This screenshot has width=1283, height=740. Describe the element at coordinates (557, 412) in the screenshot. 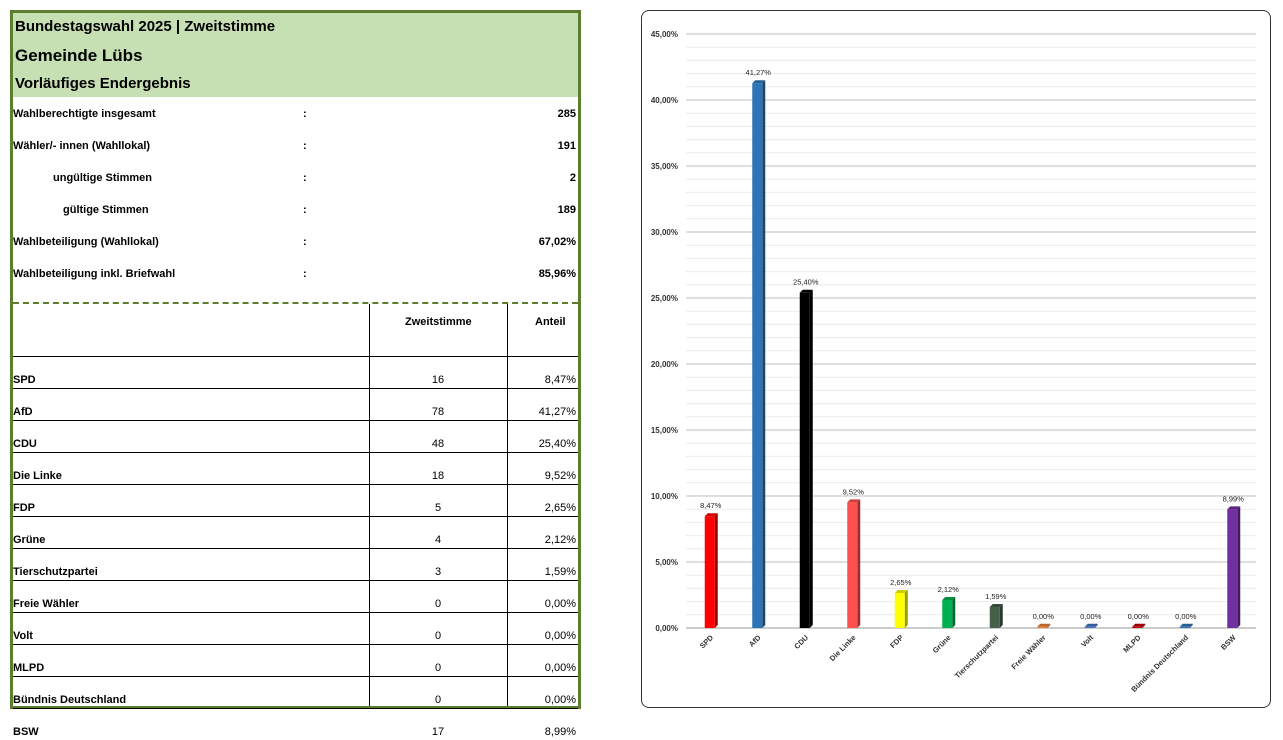

I see `party-share: 41,27%` at that location.